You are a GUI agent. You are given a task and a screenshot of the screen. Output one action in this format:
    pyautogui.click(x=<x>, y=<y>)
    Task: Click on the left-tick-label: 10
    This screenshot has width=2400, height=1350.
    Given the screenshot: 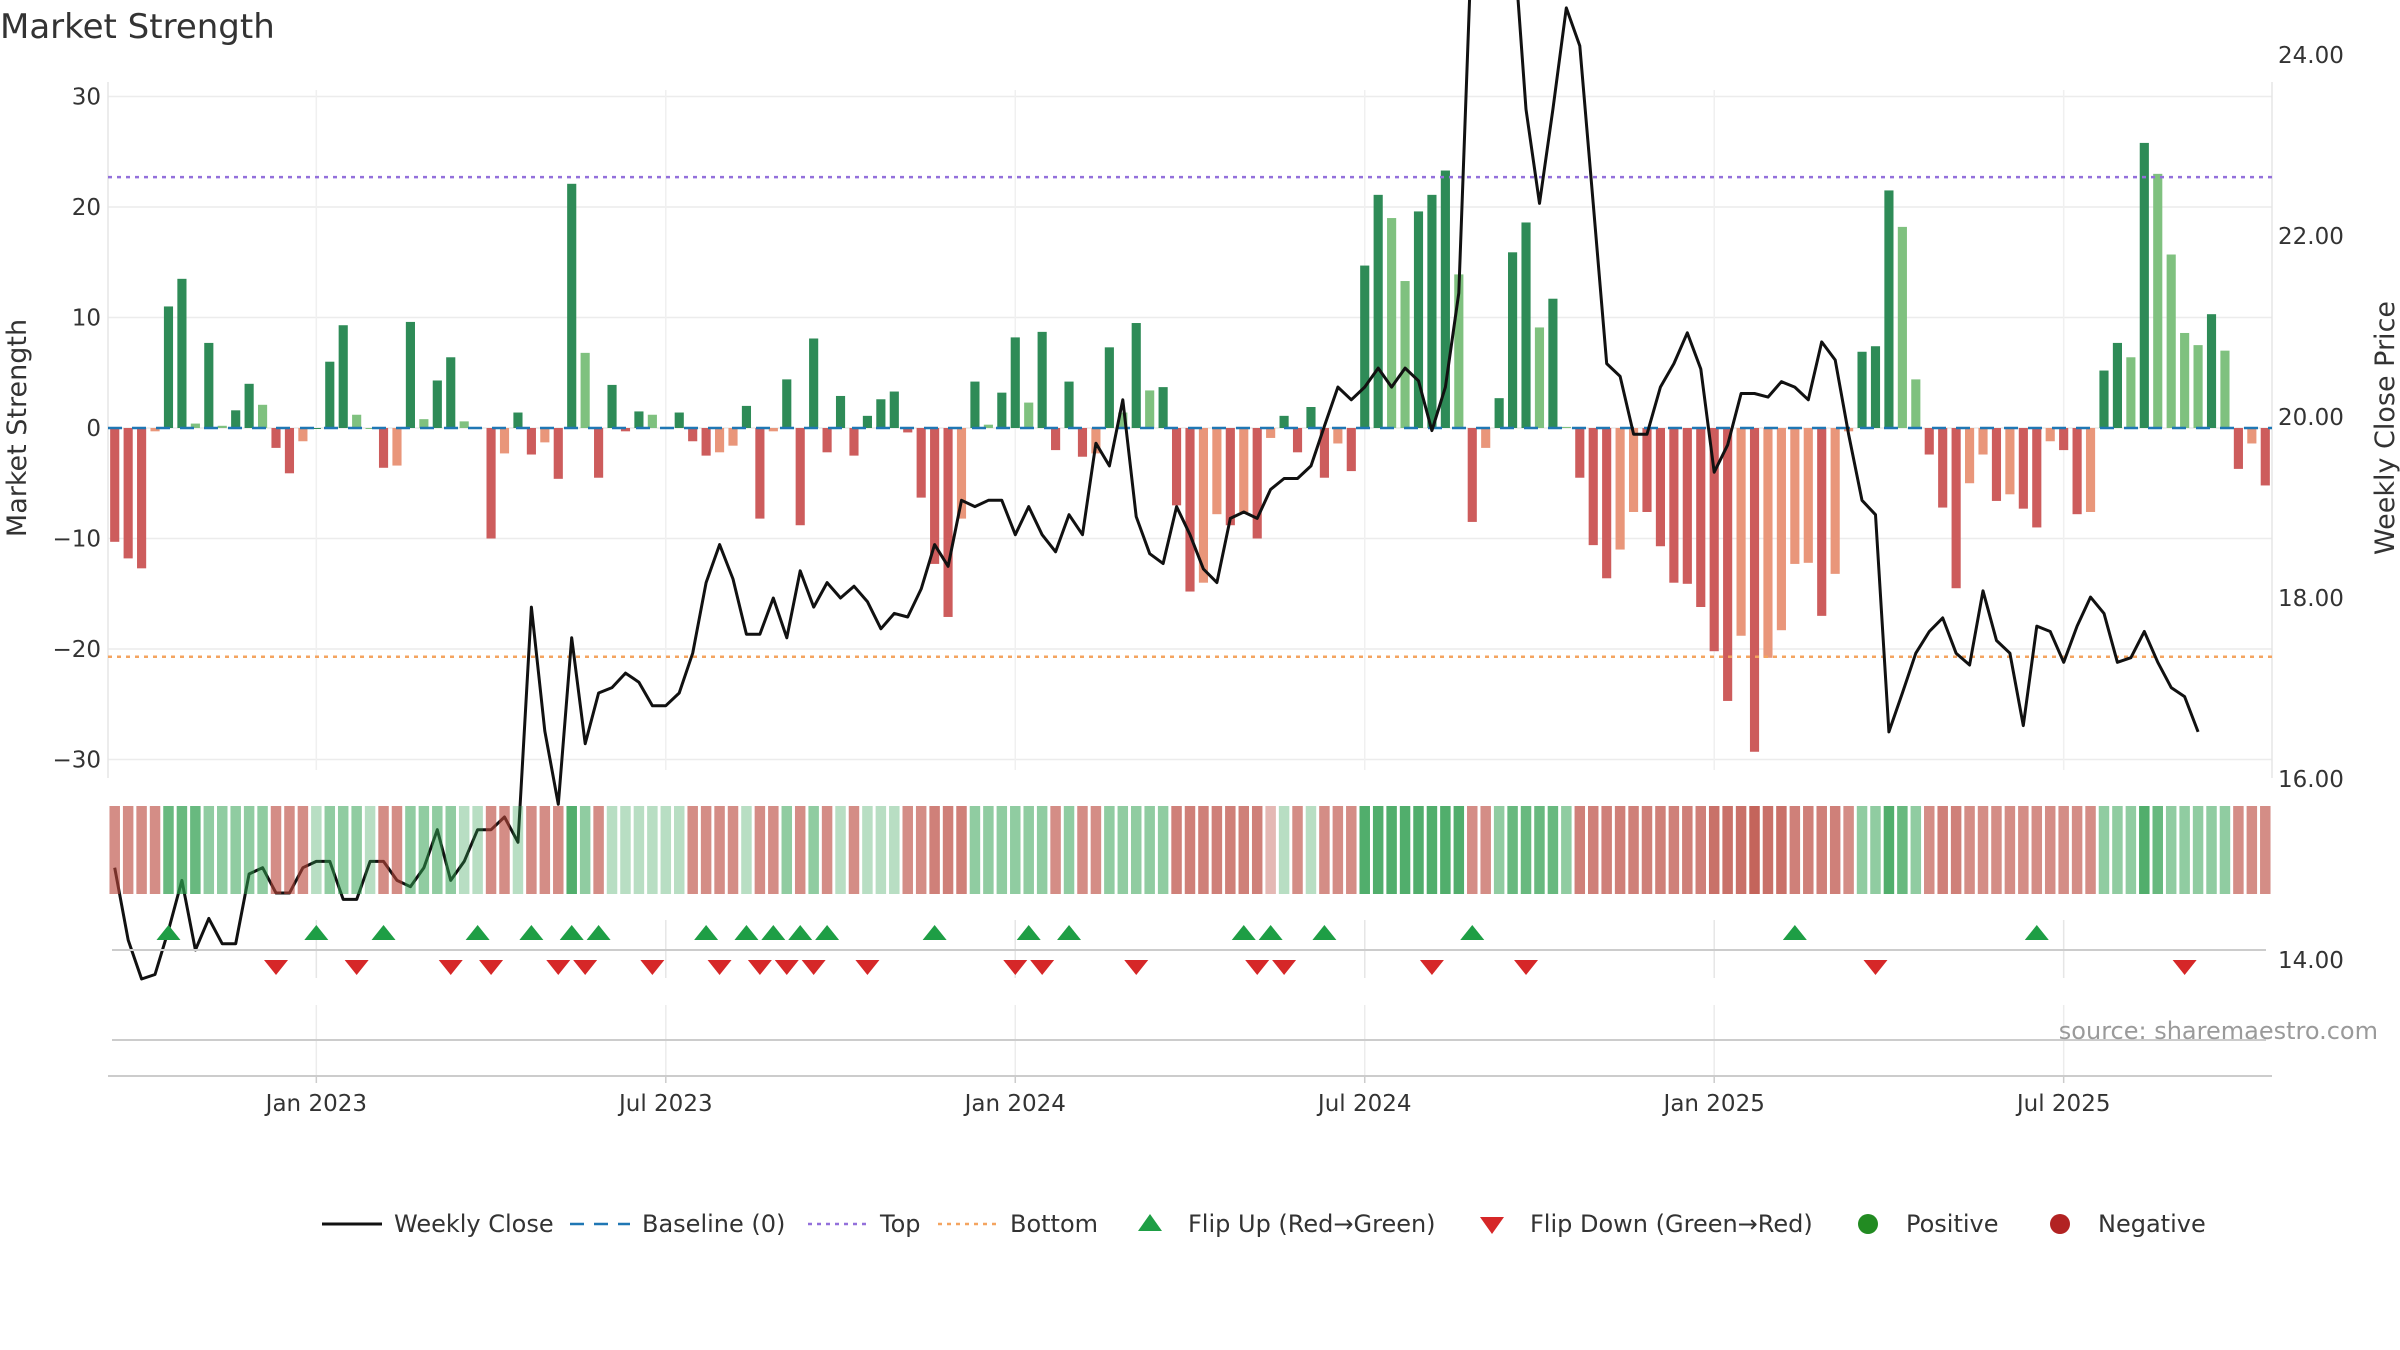 What is the action you would take?
    pyautogui.click(x=86, y=319)
    